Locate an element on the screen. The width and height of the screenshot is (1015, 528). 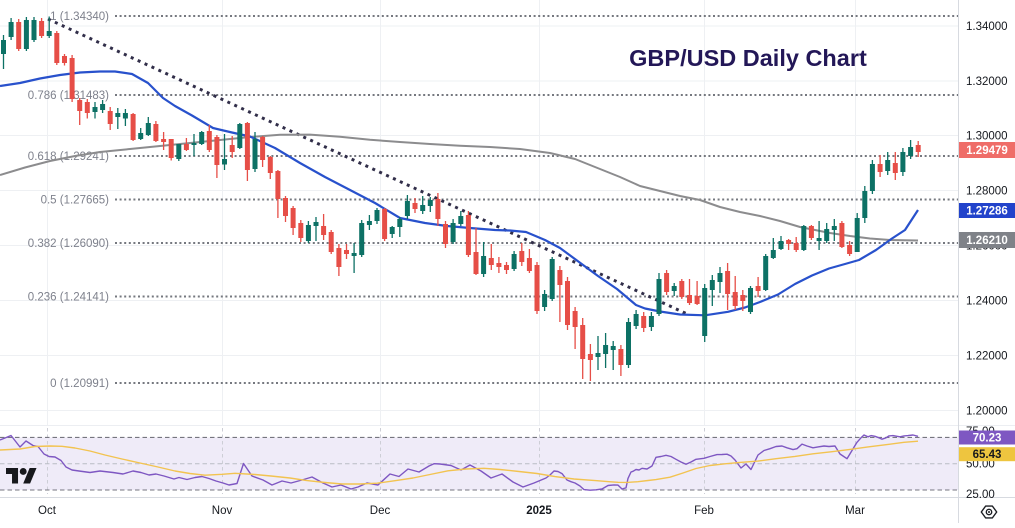
svg-text: 25.00 is located at coordinates (980, 495).